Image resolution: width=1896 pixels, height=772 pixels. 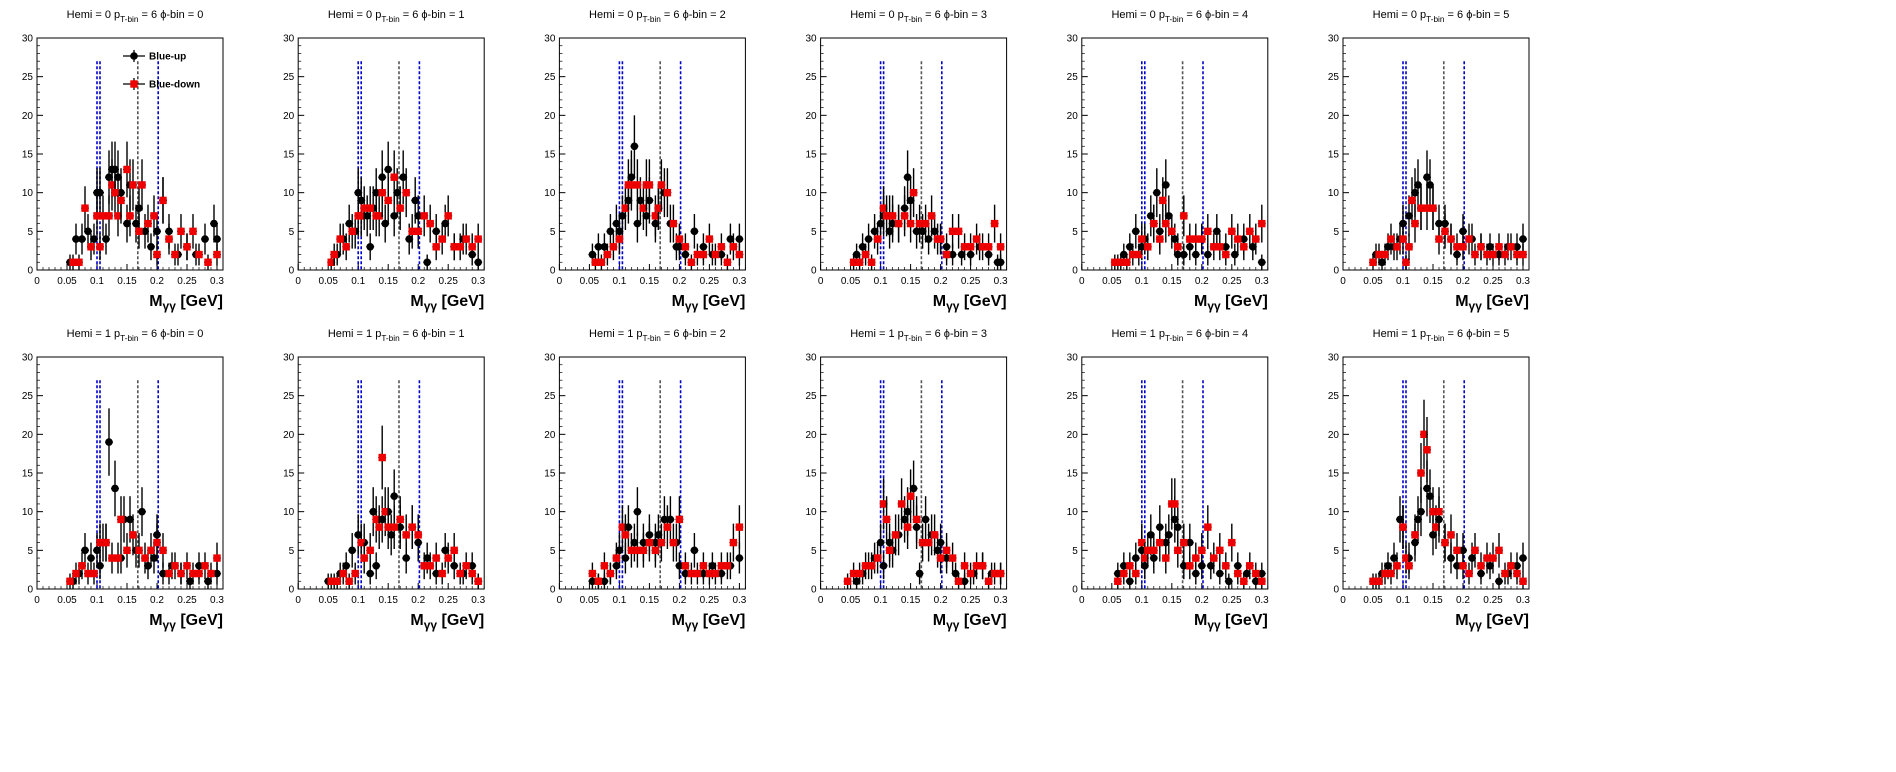 What do you see at coordinates (1179, 16) in the screenshot?
I see `panel-title: Hemi = 0 pT-bin = 6 ϕ-bin = 4` at bounding box center [1179, 16].